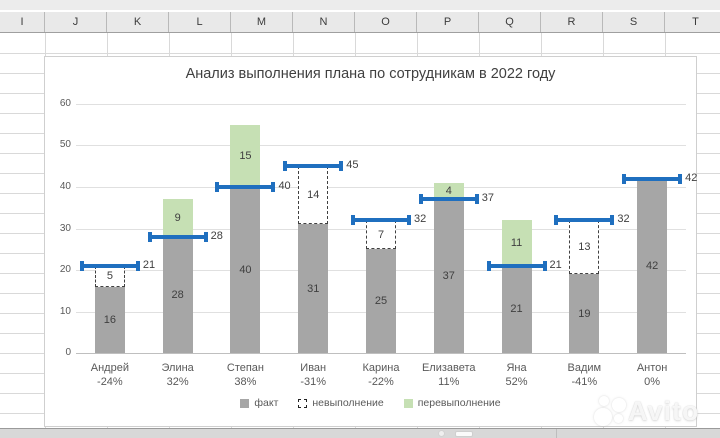 The image size is (720, 438). I want to click on bar-fact-segment: 31, so click(313, 288).